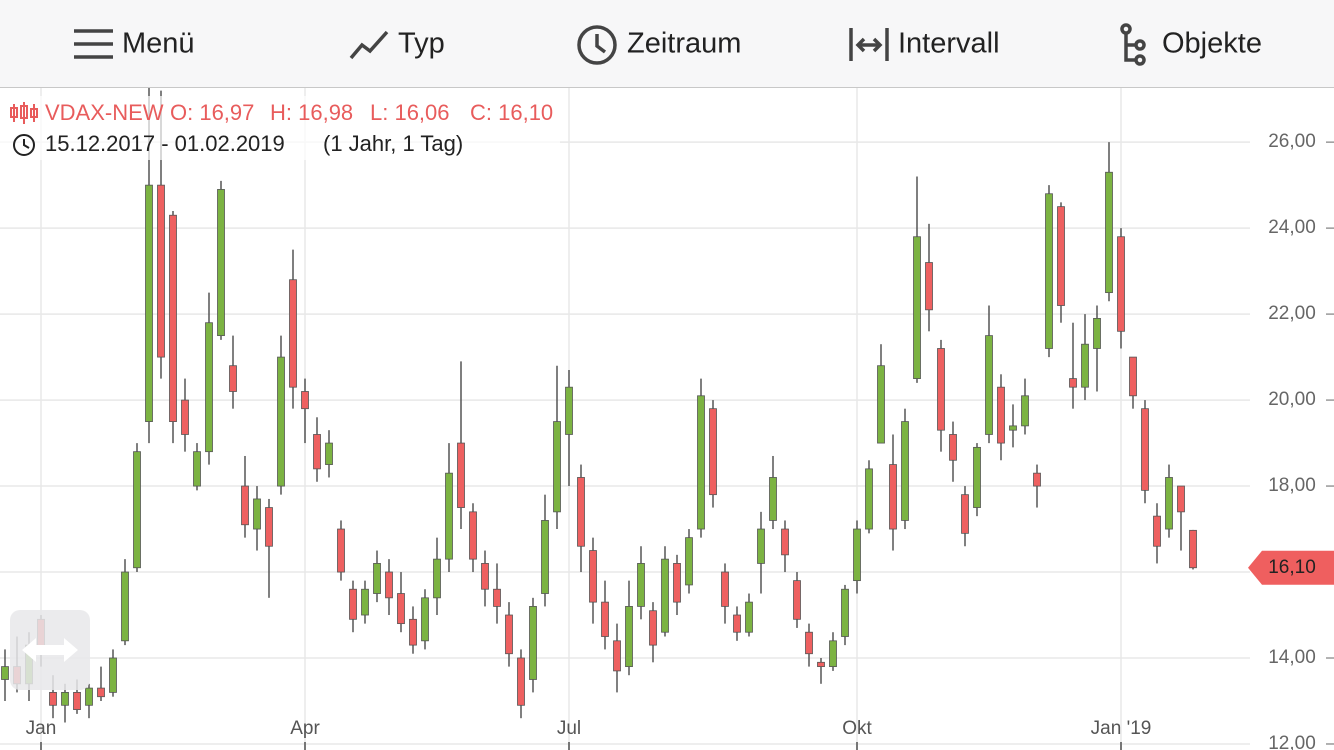  What do you see at coordinates (869, 44) in the screenshot?
I see `interval-icon` at bounding box center [869, 44].